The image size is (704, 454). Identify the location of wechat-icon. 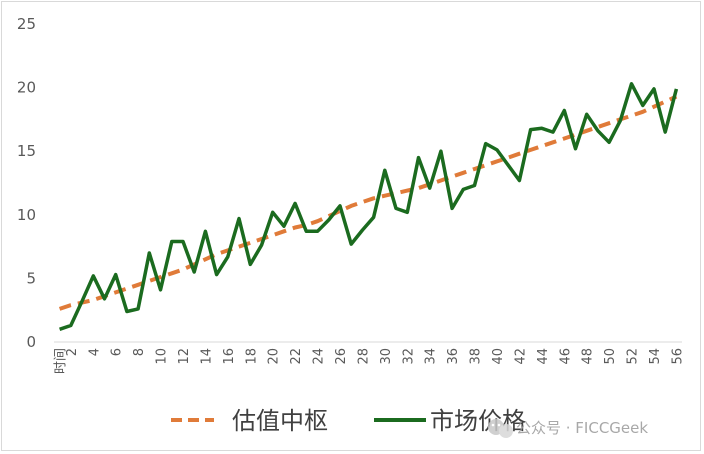
(500, 428).